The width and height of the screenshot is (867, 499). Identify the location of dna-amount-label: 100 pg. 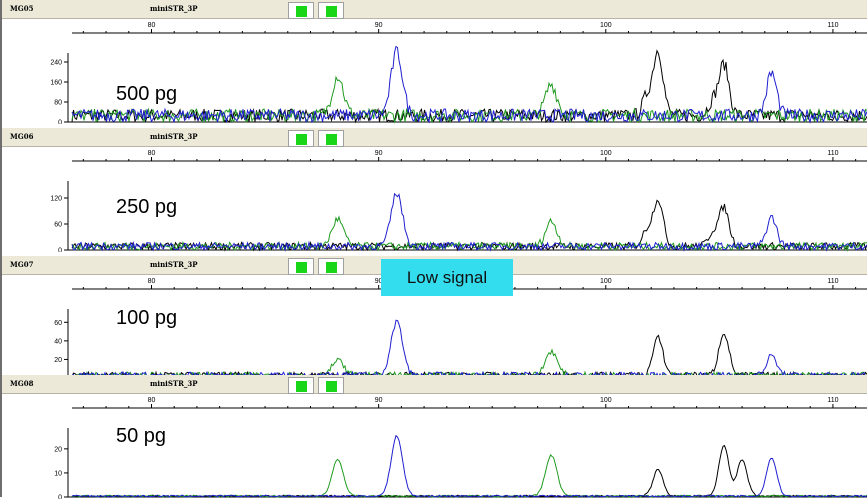
(146, 318).